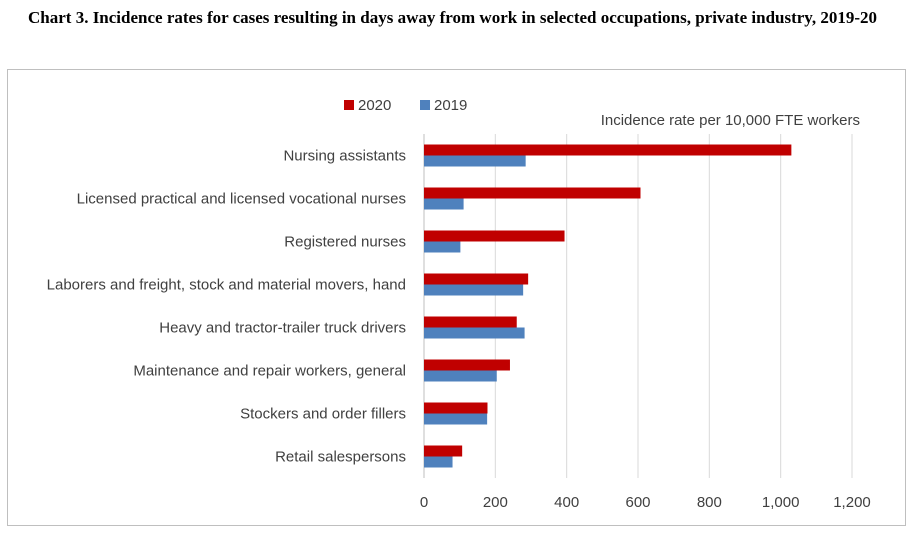 This screenshot has height=535, width=916. What do you see at coordinates (282, 328) in the screenshot?
I see `category-label-4: Heavy and tractor-trailer truck drivers` at bounding box center [282, 328].